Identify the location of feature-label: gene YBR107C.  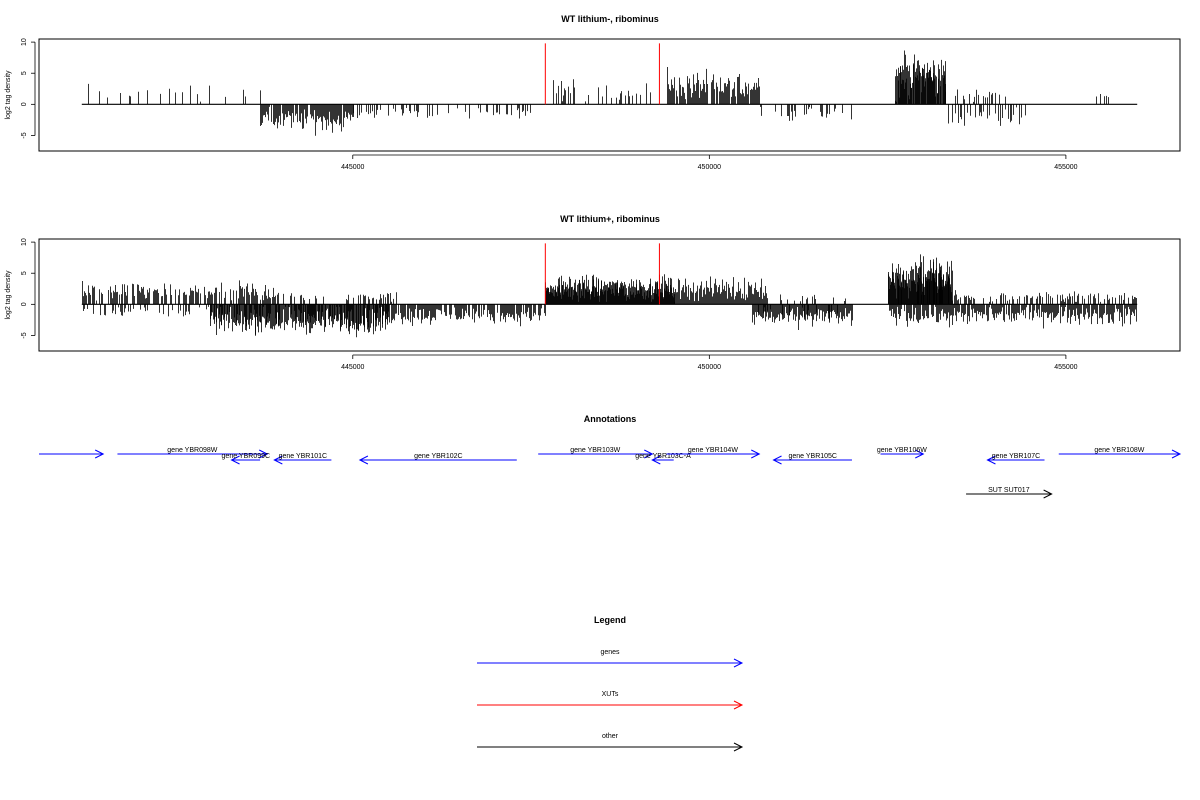
(1016, 456).